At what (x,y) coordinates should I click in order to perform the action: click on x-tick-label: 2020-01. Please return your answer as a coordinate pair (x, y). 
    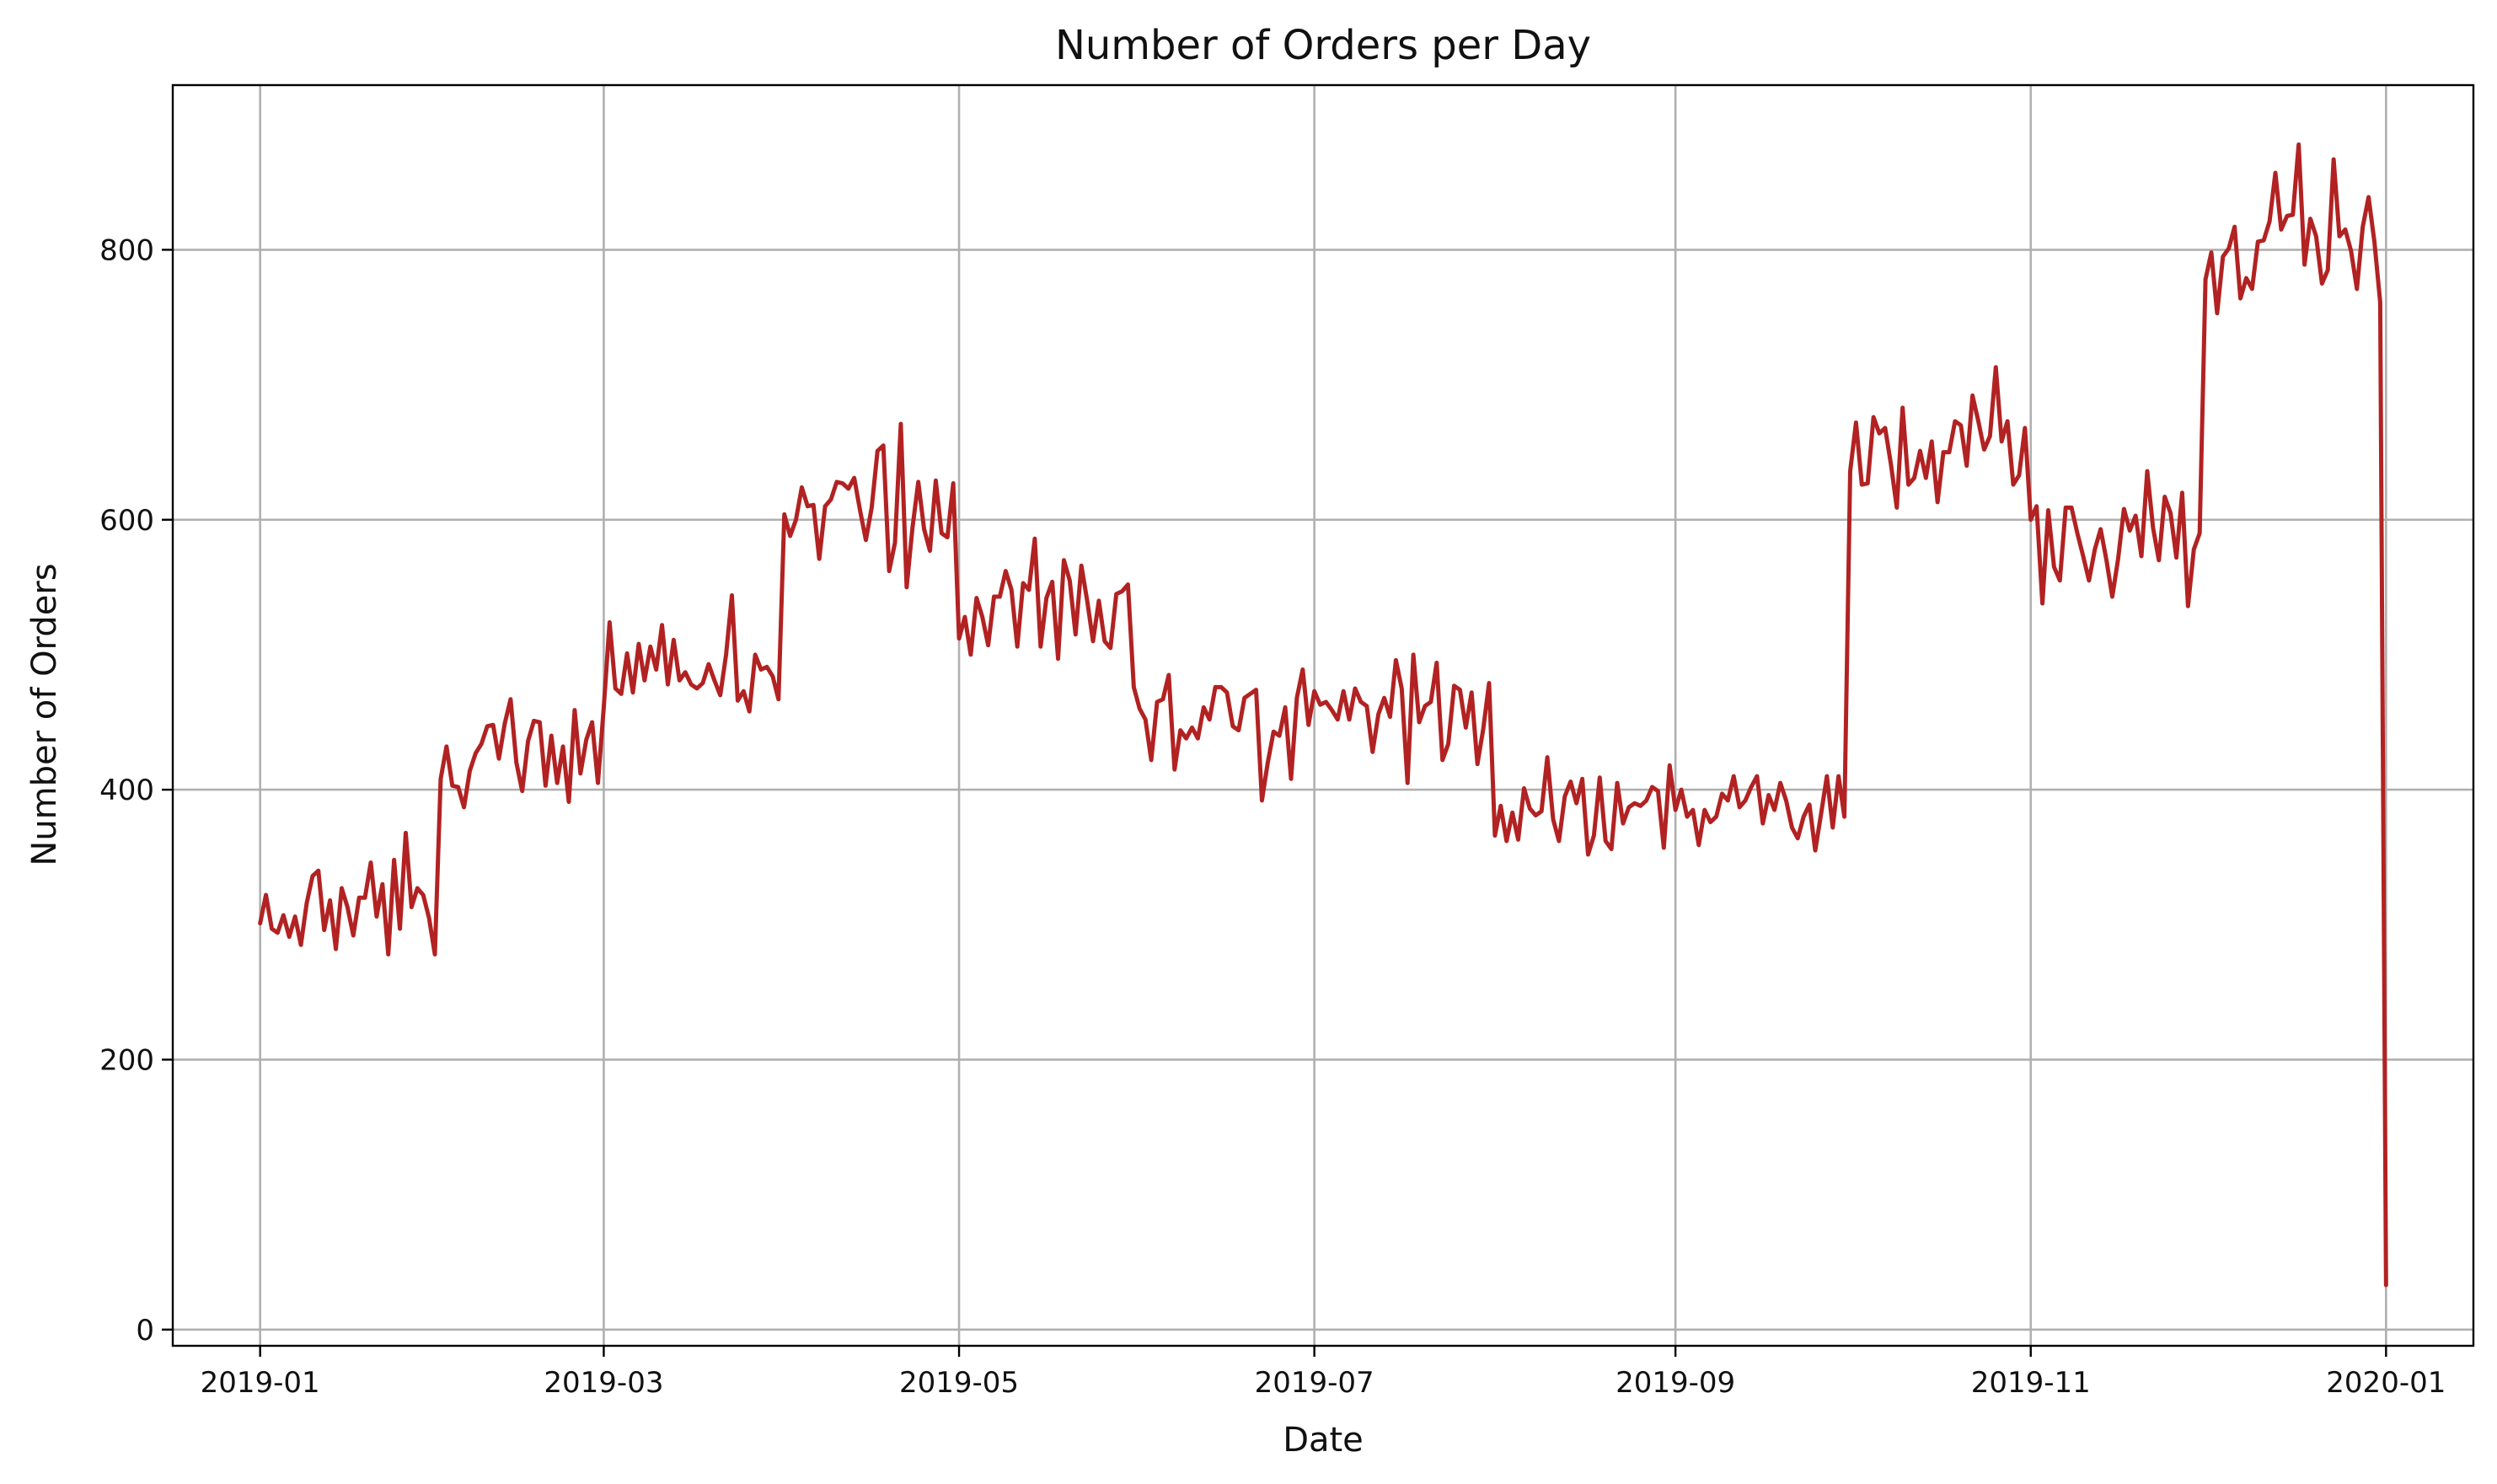
    Looking at the image, I should click on (2386, 1383).